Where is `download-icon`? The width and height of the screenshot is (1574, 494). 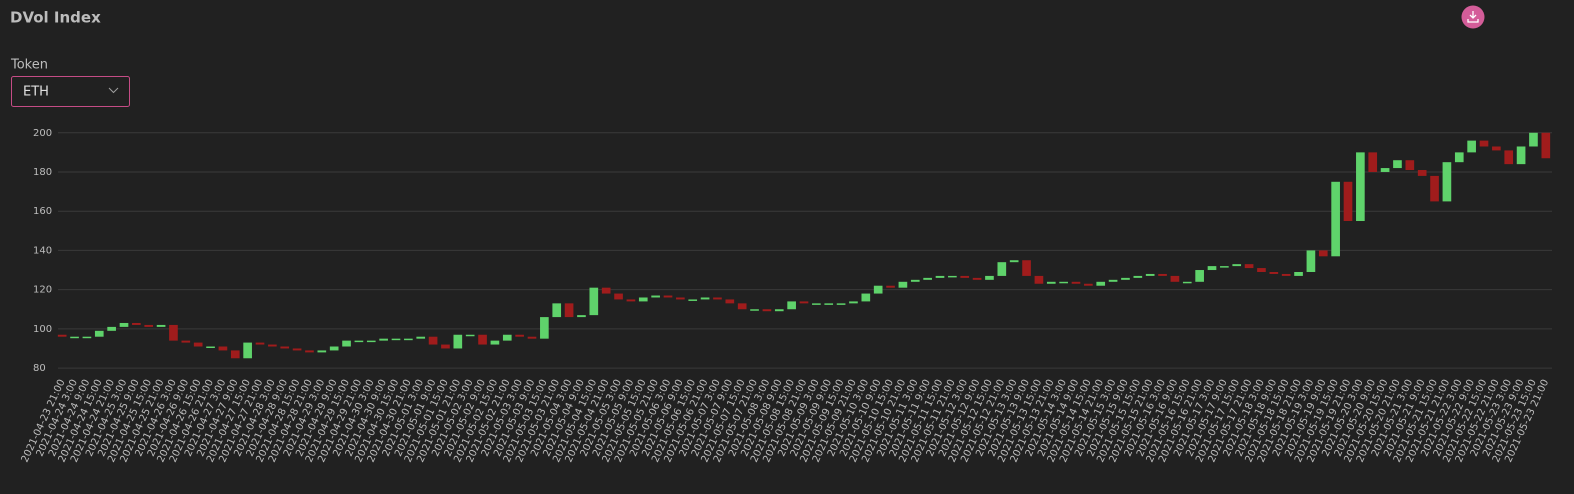
download-icon is located at coordinates (1473, 17).